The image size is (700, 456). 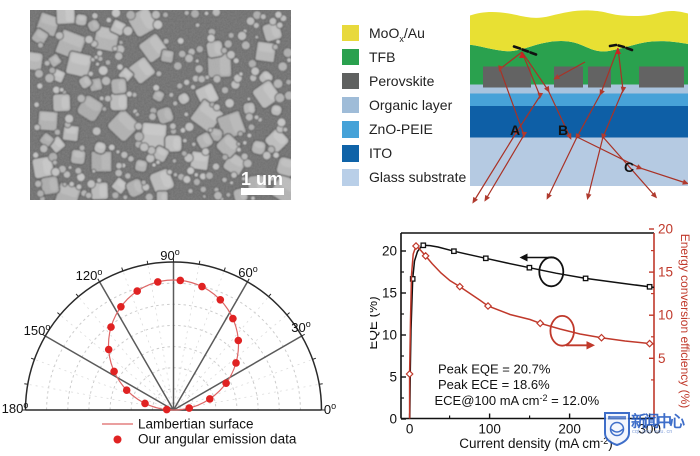 I want to click on svg-text: C, so click(x=629, y=167).